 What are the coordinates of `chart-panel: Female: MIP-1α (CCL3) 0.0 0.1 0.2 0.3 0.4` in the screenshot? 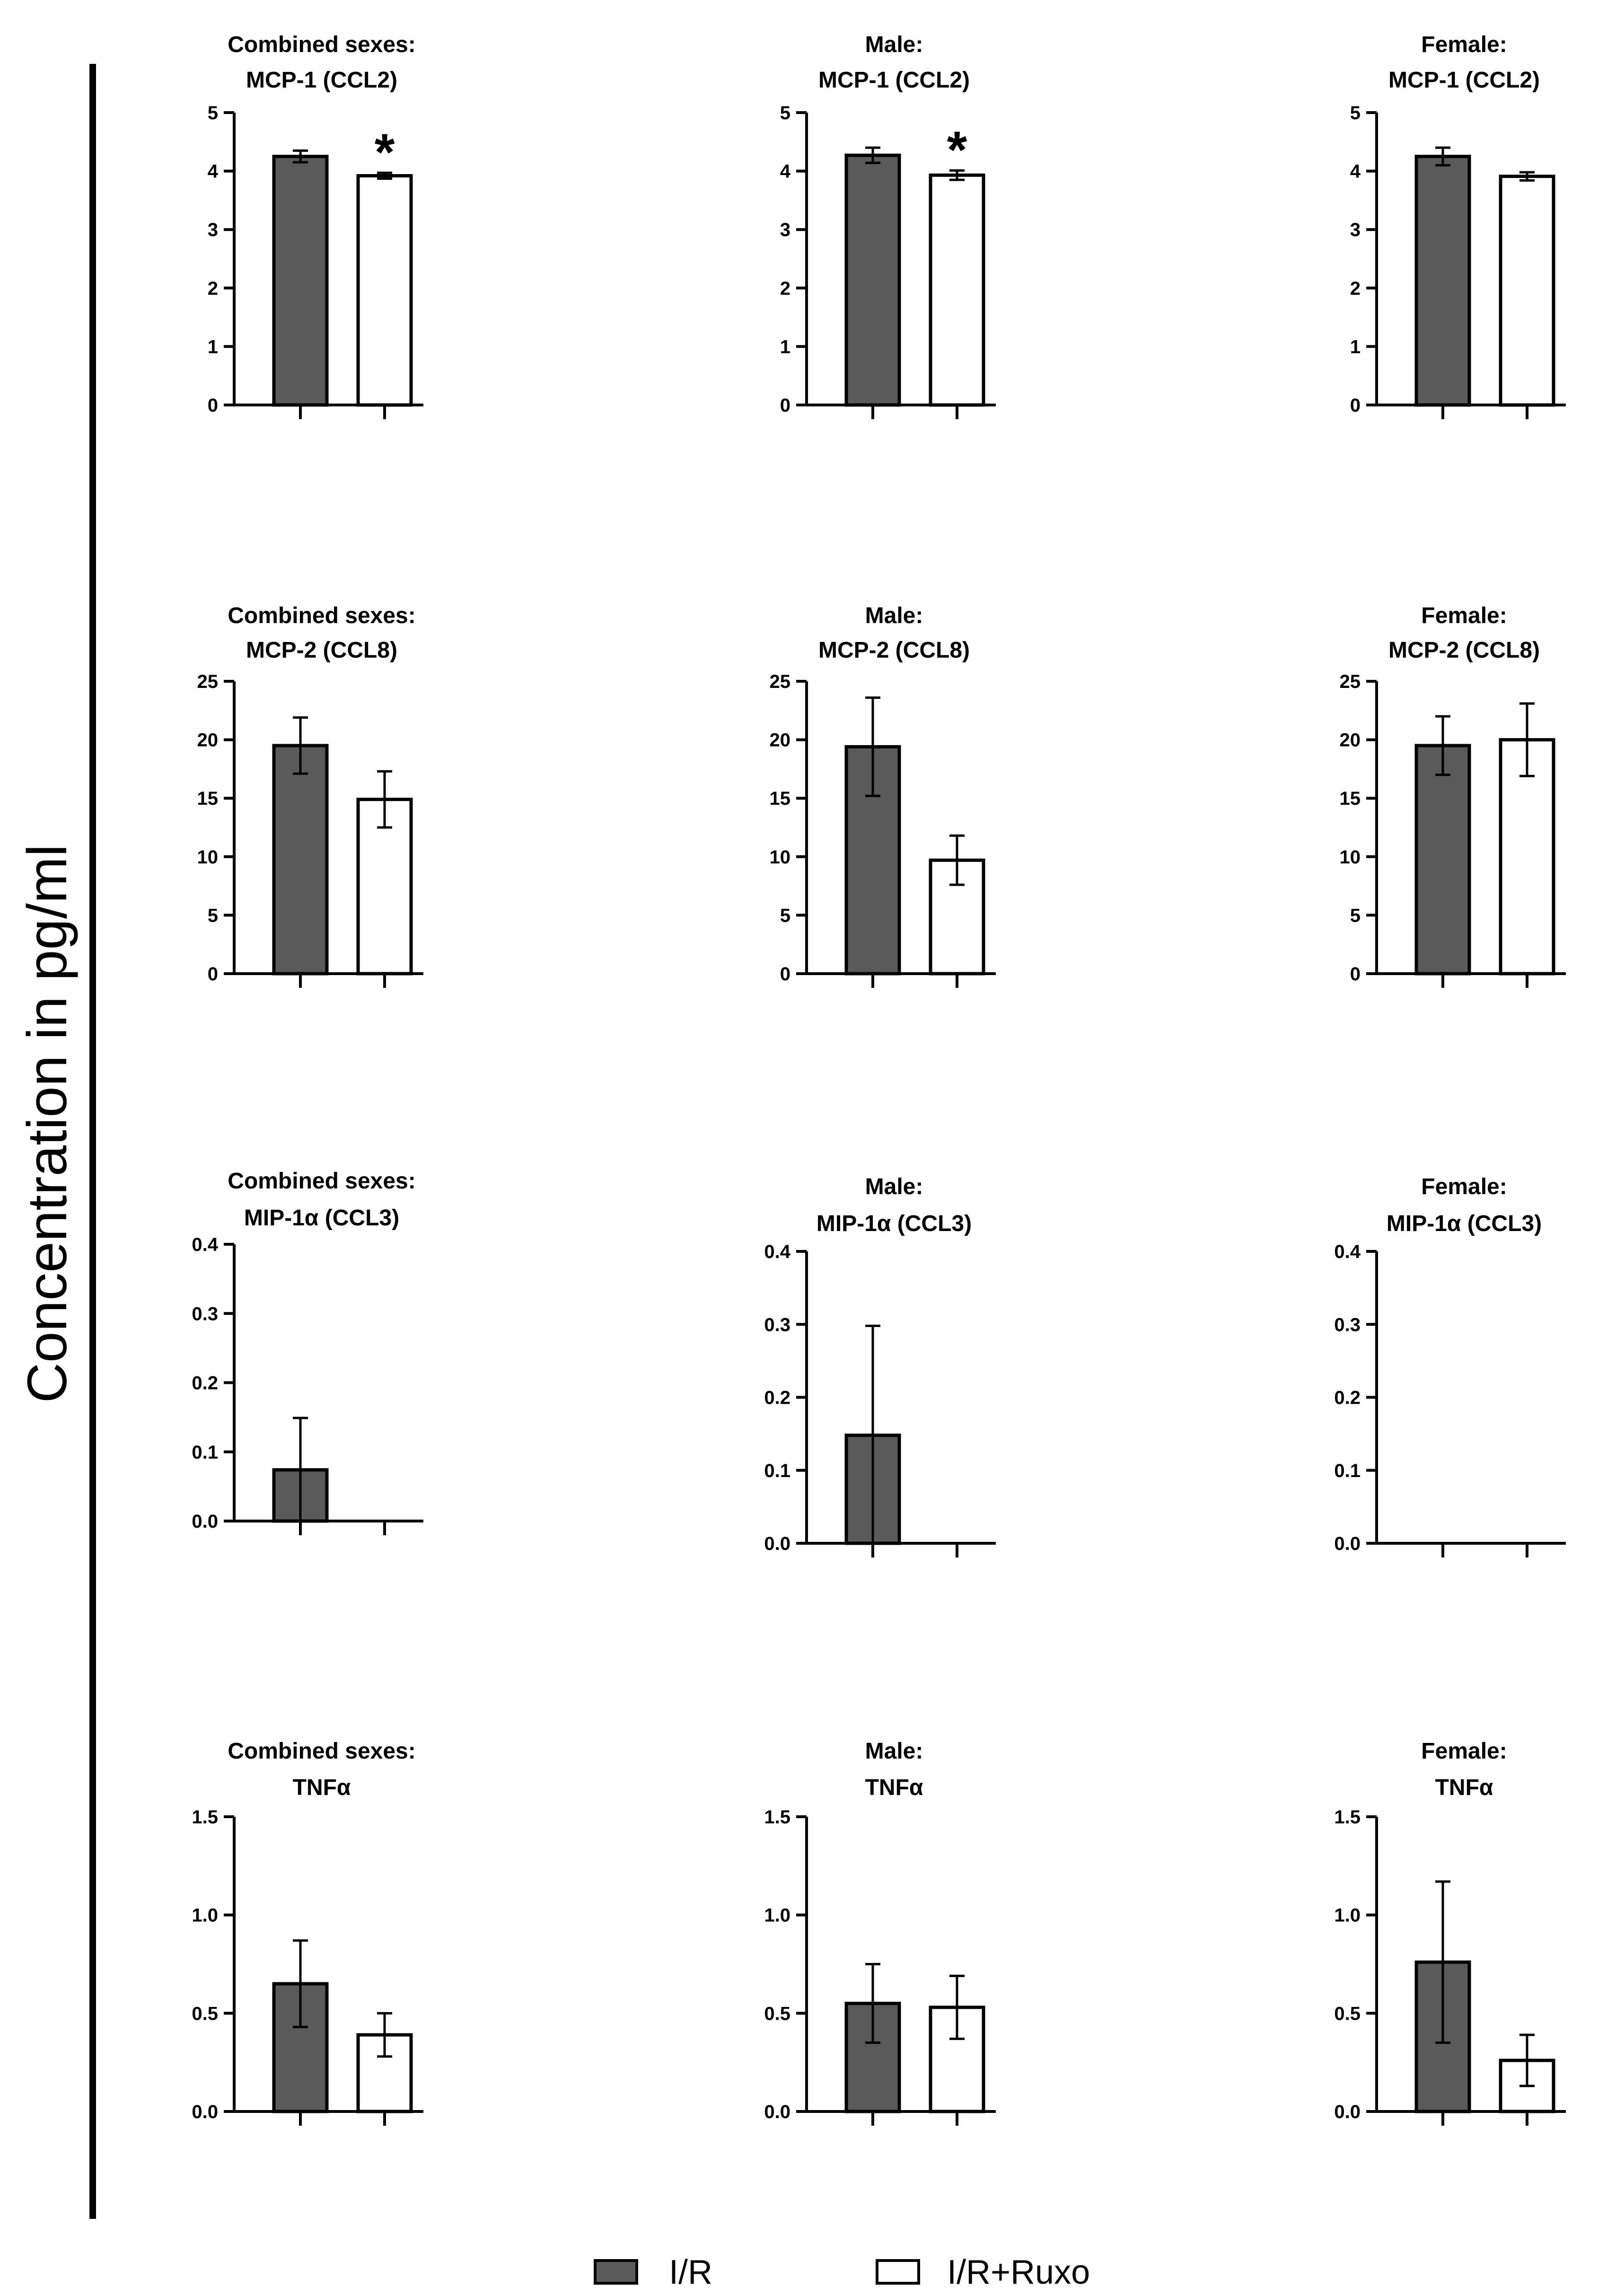 It's located at (1450, 1365).